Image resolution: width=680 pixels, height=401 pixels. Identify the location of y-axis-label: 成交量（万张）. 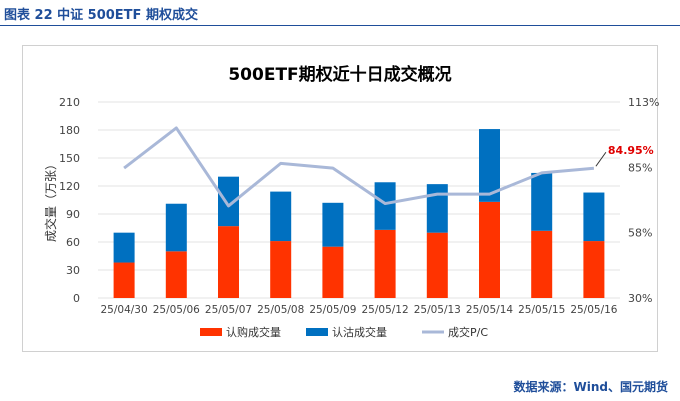
(50, 200).